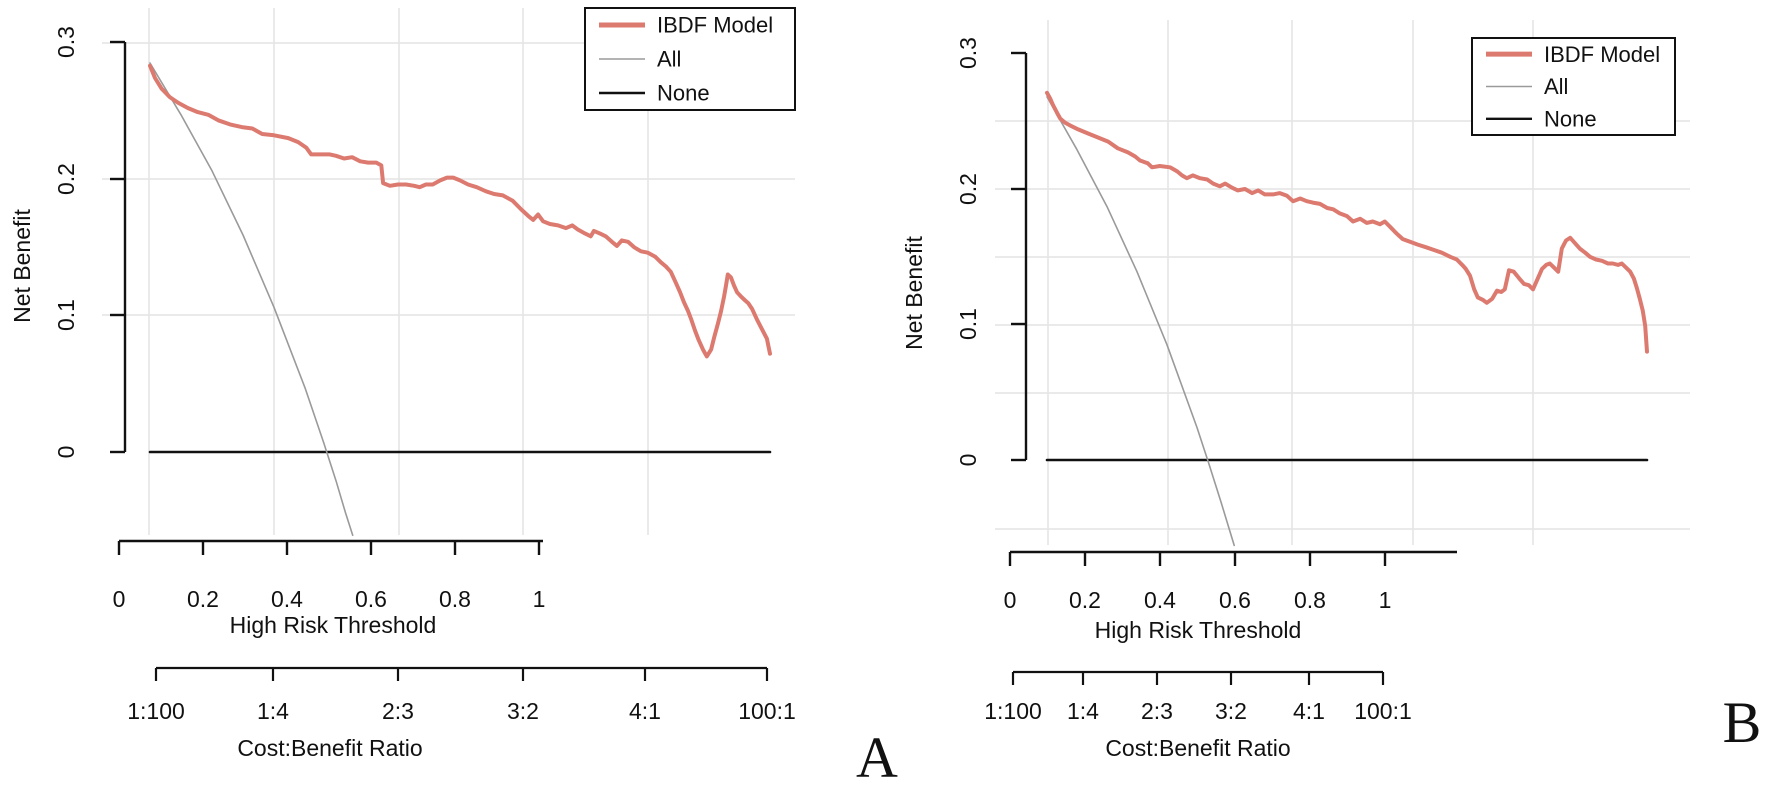  What do you see at coordinates (877, 756) in the screenshot?
I see `panel-letter: A` at bounding box center [877, 756].